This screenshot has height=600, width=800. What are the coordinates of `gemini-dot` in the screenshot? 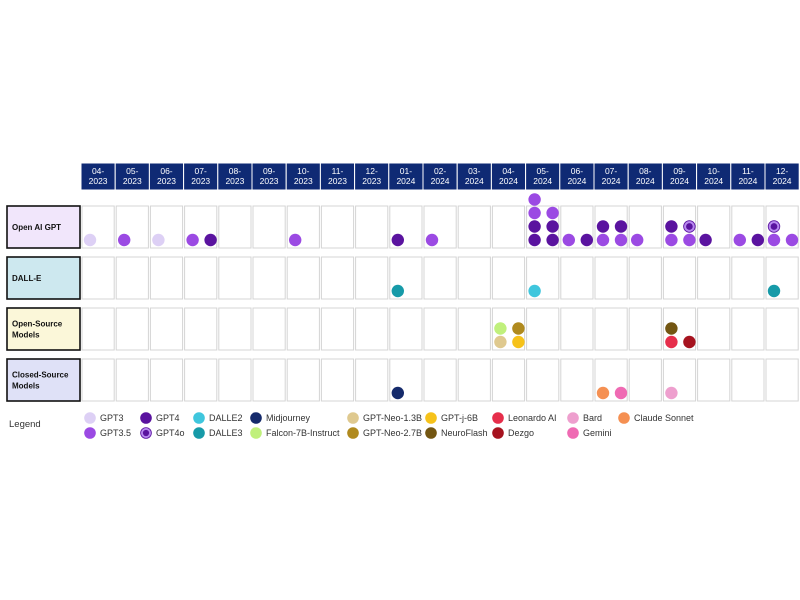 It's located at (621, 393).